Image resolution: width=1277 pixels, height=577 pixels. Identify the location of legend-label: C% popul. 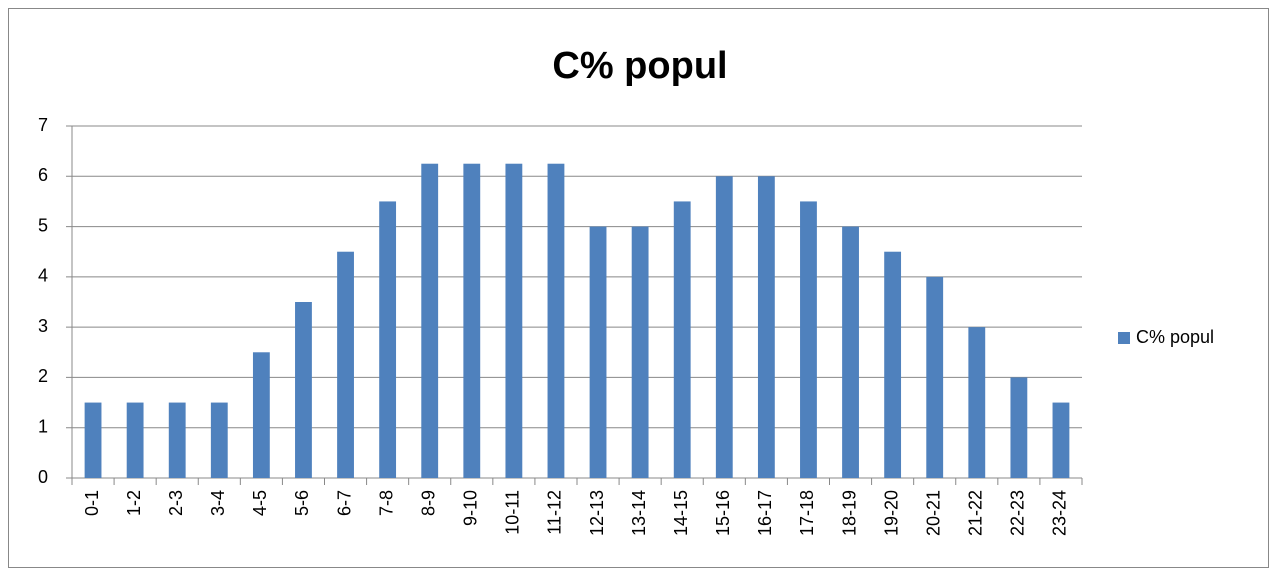
(1175, 337).